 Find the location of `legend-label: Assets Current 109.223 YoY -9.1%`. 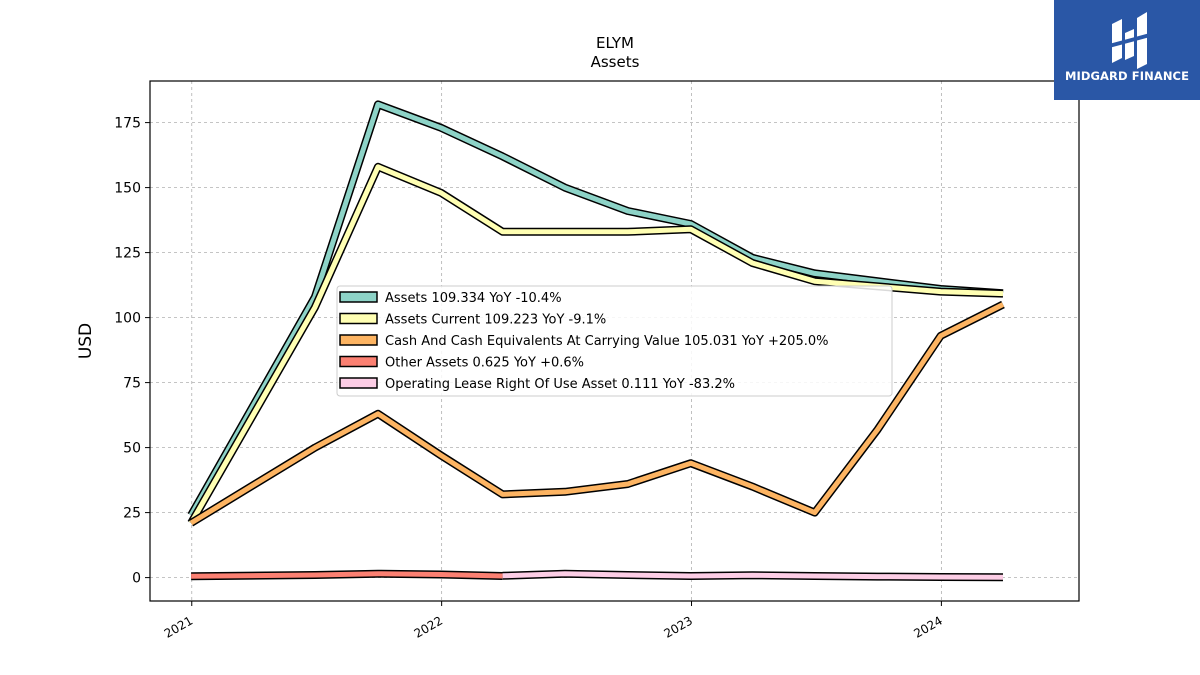

legend-label: Assets Current 109.223 YoY -9.1% is located at coordinates (495, 320).